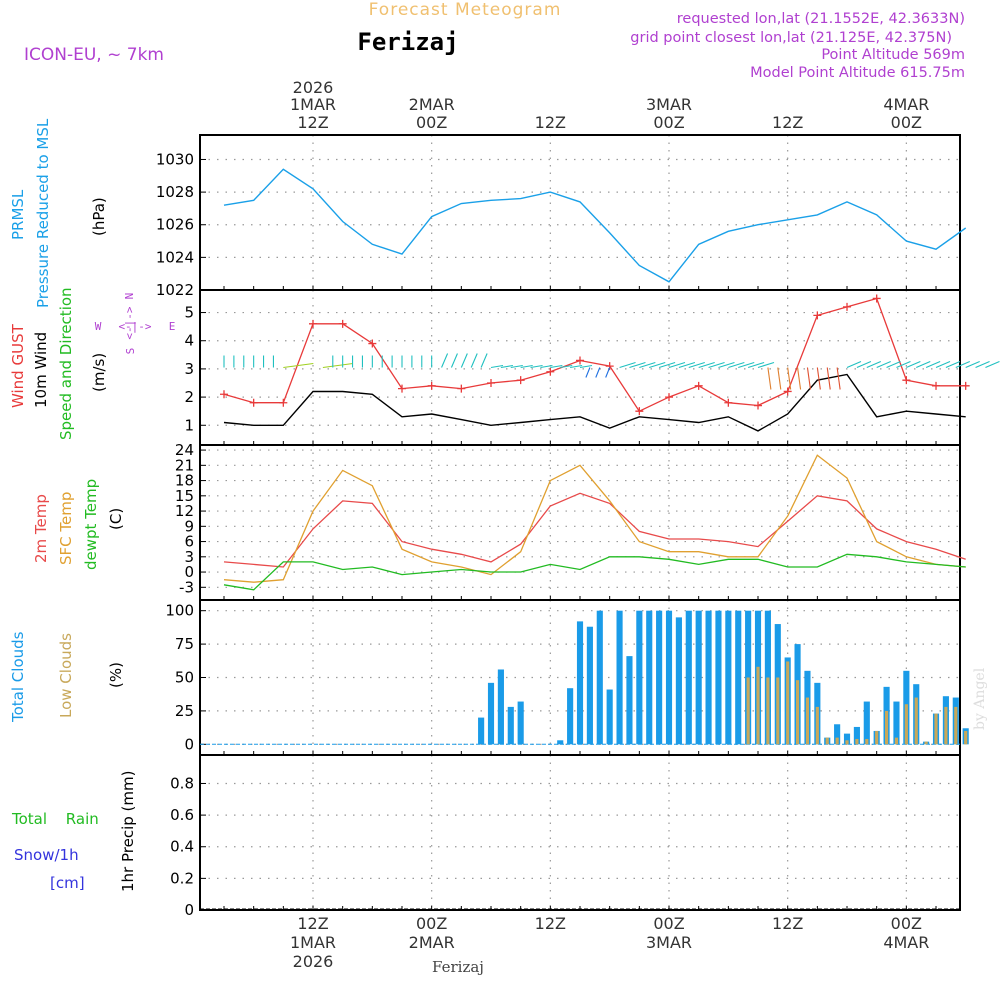  What do you see at coordinates (91, 524) in the screenshot?
I see `dewpt-label: dewpt Temp` at bounding box center [91, 524].